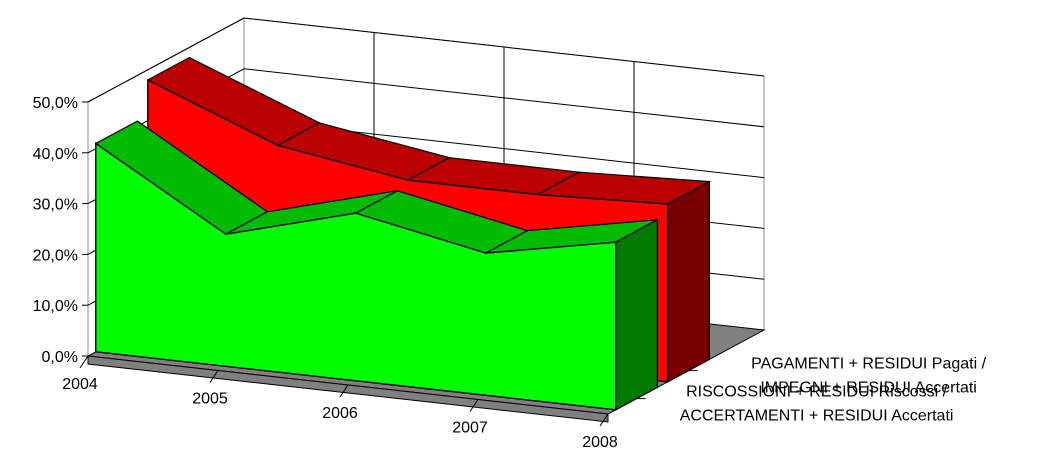 This screenshot has height=464, width=1042. Describe the element at coordinates (868, 388) in the screenshot. I see `series-label-line: IMPEGNI + RESIDUI Accertati` at that location.